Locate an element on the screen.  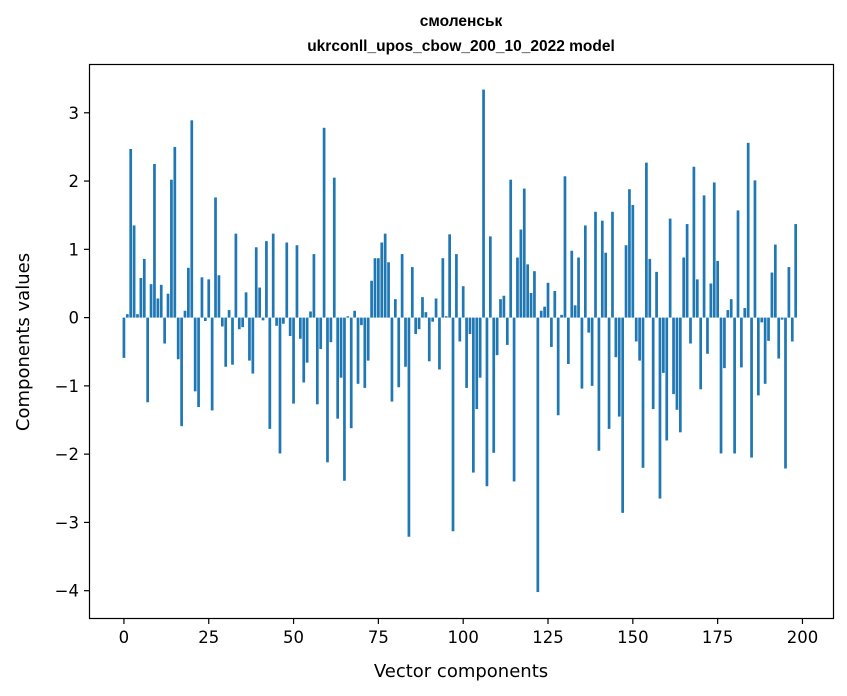
x-axis-label: Vector components is located at coordinates (461, 671).